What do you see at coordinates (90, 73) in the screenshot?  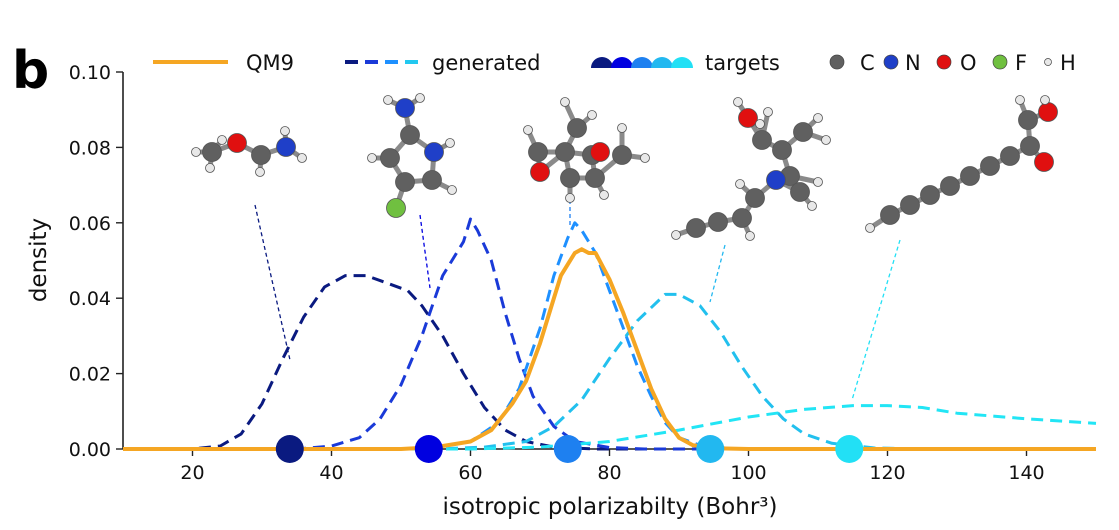 I see `y-tick-label: 0.10` at bounding box center [90, 73].